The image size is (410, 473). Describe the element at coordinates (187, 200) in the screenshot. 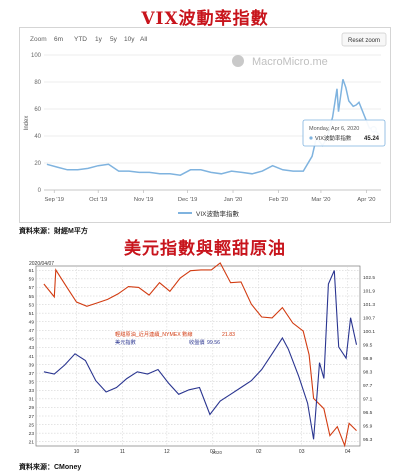

I see `vix-x-tick-label: Dec '19` at that location.